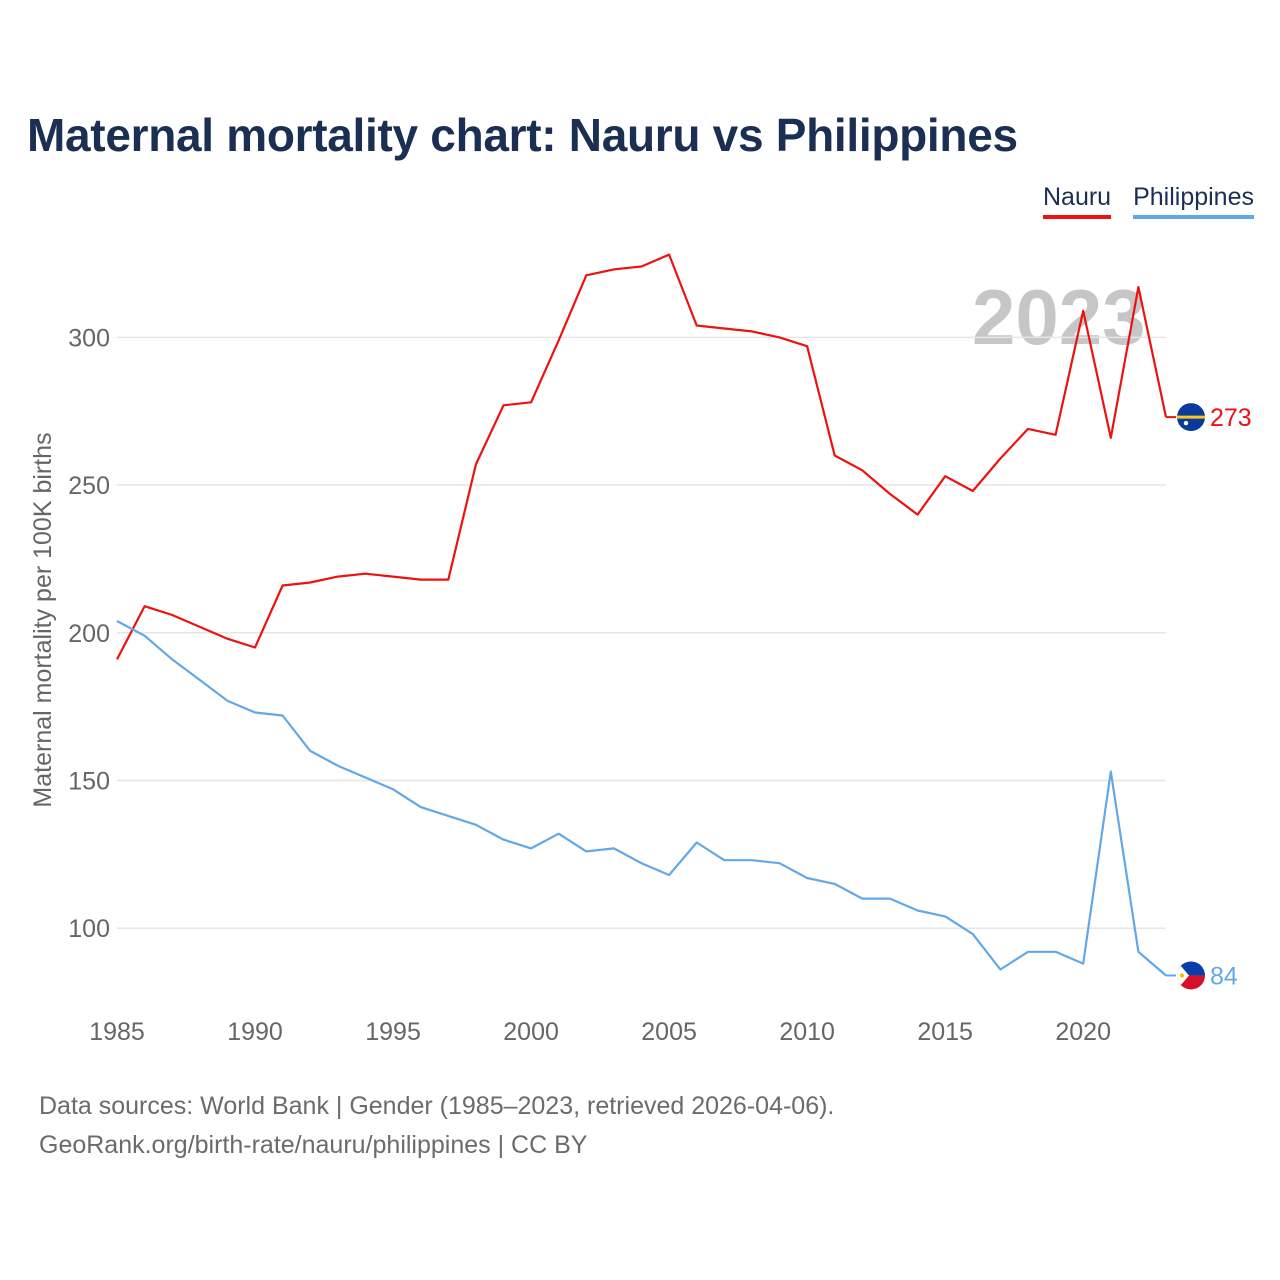  I want to click on nauru-flag-icon, so click(1191, 417).